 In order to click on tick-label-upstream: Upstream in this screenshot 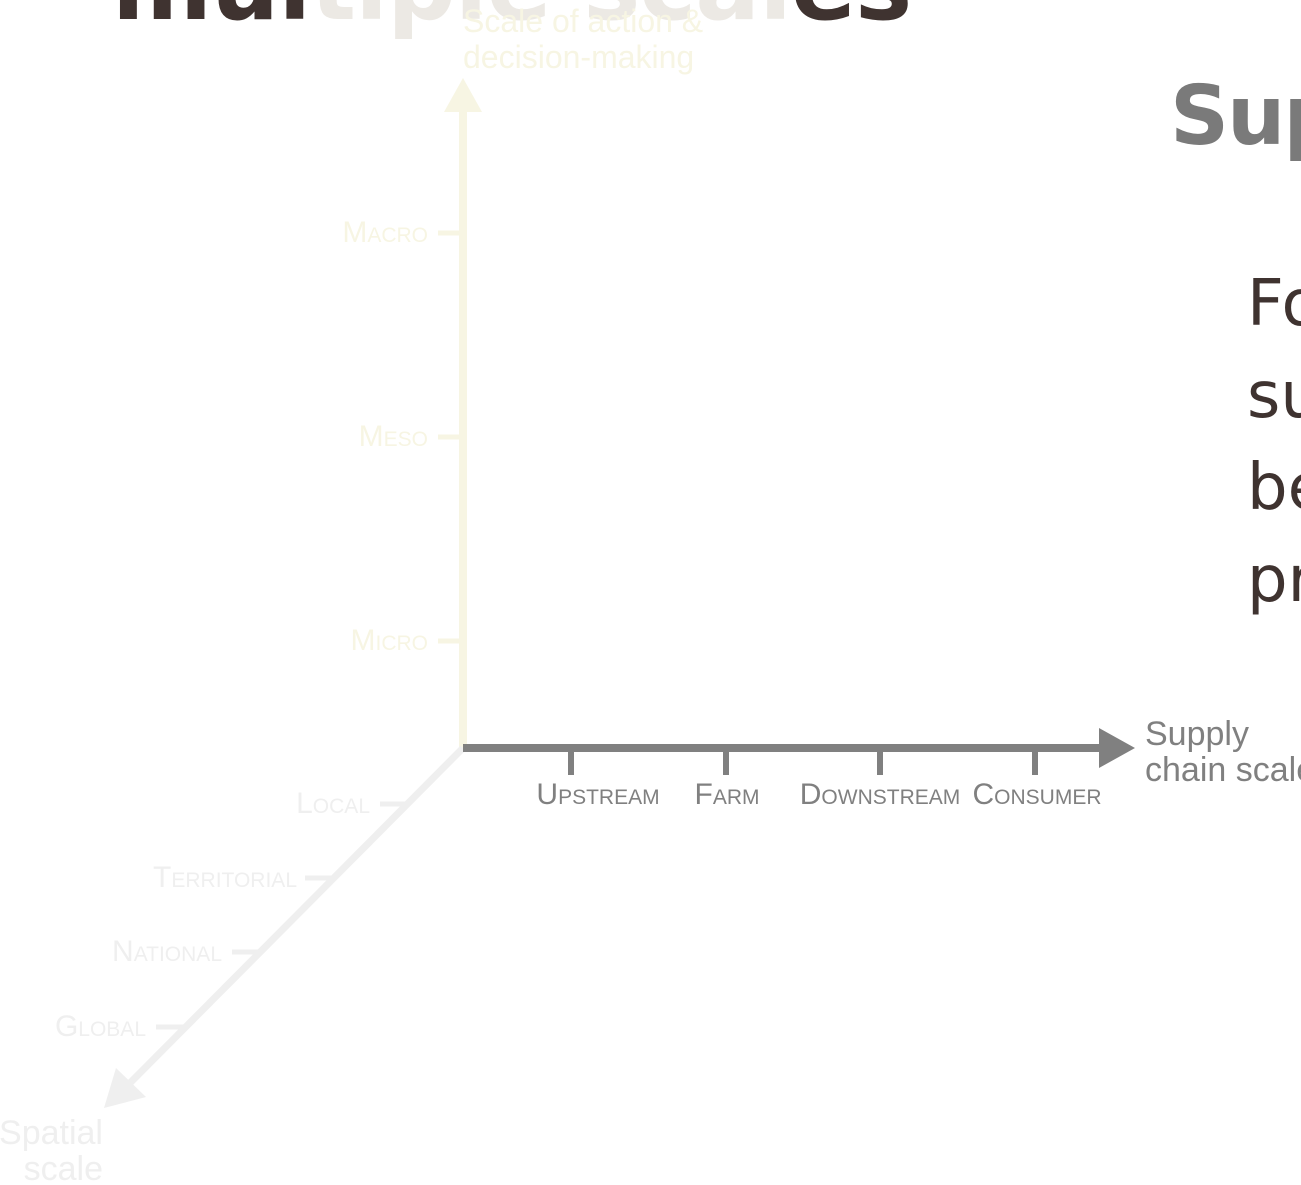, I will do `click(597, 794)`.